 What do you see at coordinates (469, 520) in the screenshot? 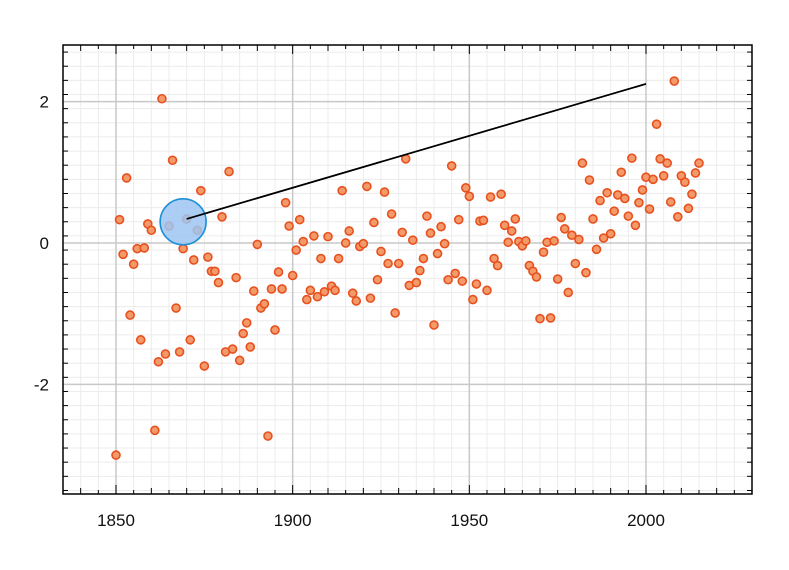
I see `x-tick-label: 1950` at bounding box center [469, 520].